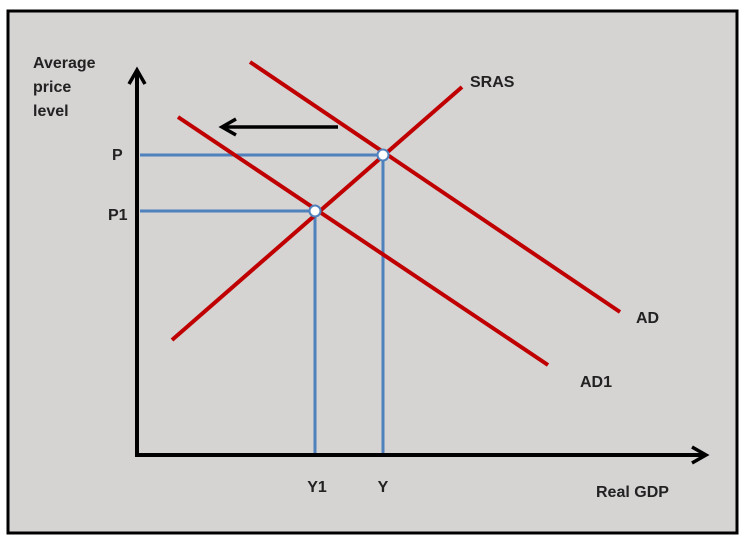  I want to click on output-label: Y1, so click(317, 487).